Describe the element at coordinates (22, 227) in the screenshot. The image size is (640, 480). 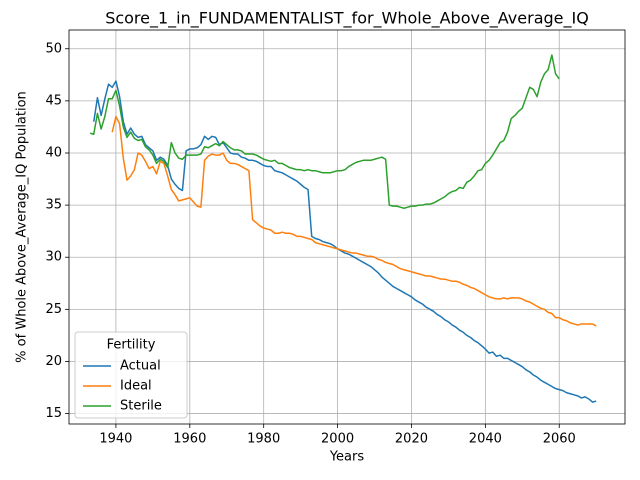
I see `y-axis-label: % of Whole Above_Average_IQ Population` at that location.